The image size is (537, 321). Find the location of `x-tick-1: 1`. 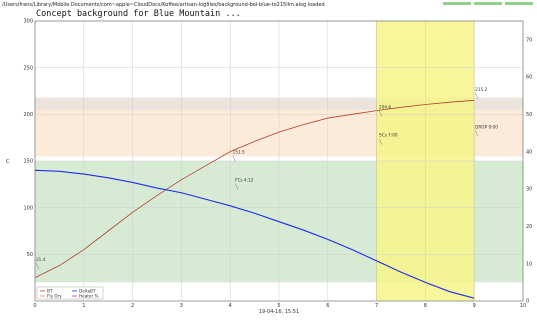

x-tick-1: 1 is located at coordinates (83, 306).